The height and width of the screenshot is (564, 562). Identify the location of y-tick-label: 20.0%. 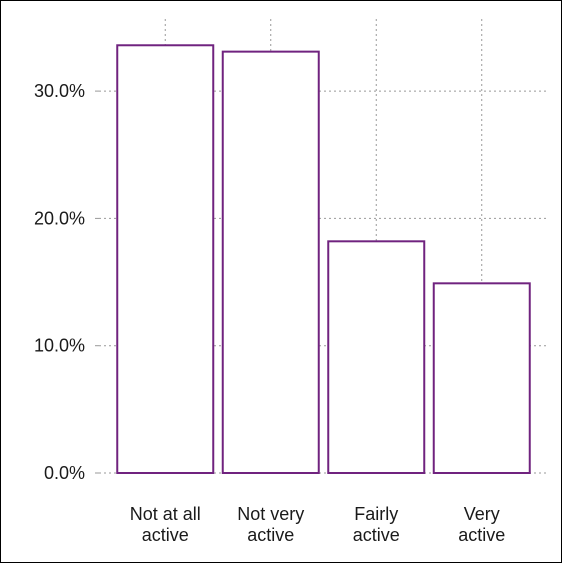
(59, 218).